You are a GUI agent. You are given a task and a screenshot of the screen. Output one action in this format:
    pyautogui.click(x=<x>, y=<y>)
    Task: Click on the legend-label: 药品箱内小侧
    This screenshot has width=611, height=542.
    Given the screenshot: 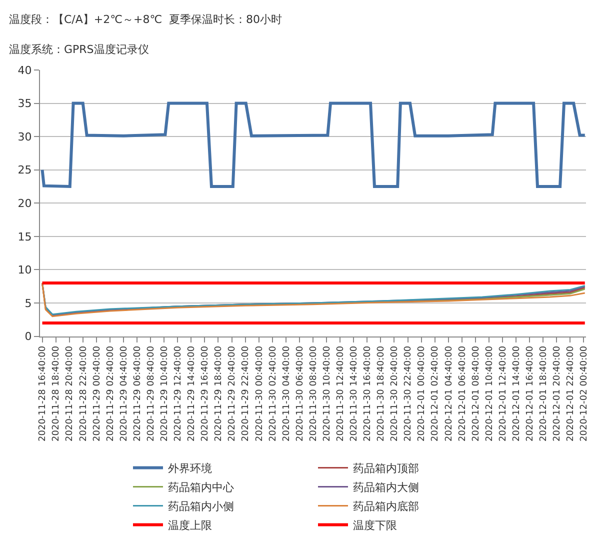 What is the action you would take?
    pyautogui.click(x=201, y=507)
    